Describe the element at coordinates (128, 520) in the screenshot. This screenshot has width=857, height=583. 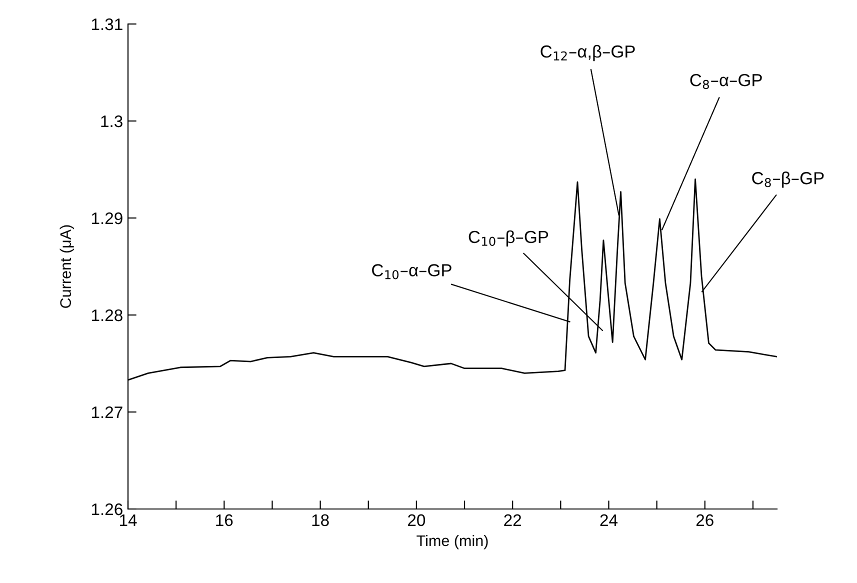
I see `x-tick-label: 14` at that location.